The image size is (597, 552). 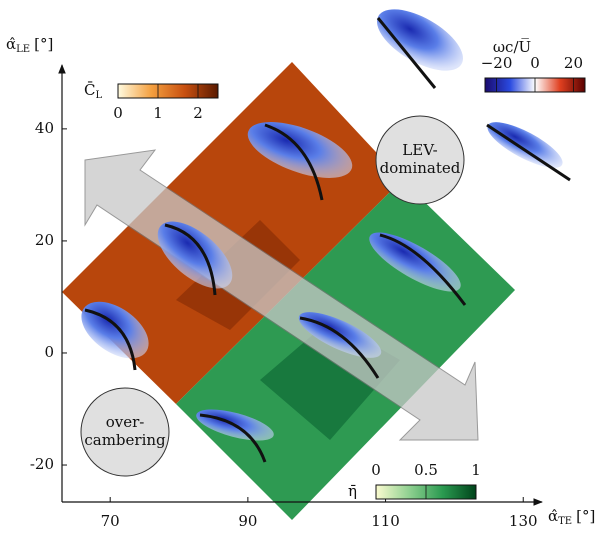 What do you see at coordinates (247, 521) in the screenshot?
I see `x-tick-label: 90` at bounding box center [247, 521].